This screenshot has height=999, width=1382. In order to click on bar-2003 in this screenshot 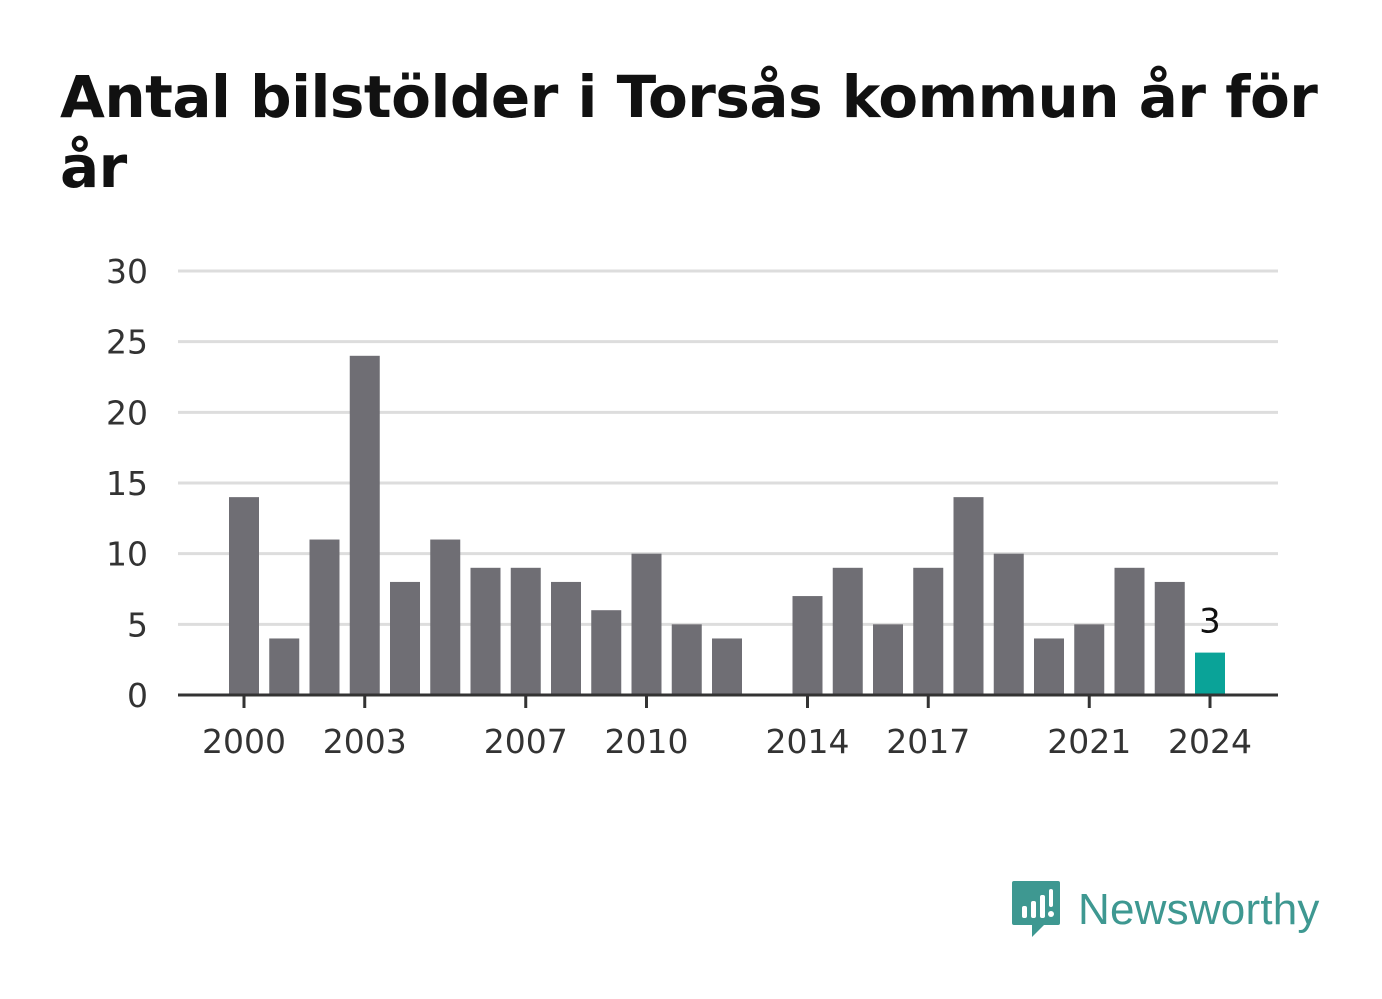, I will do `click(364, 525)`.